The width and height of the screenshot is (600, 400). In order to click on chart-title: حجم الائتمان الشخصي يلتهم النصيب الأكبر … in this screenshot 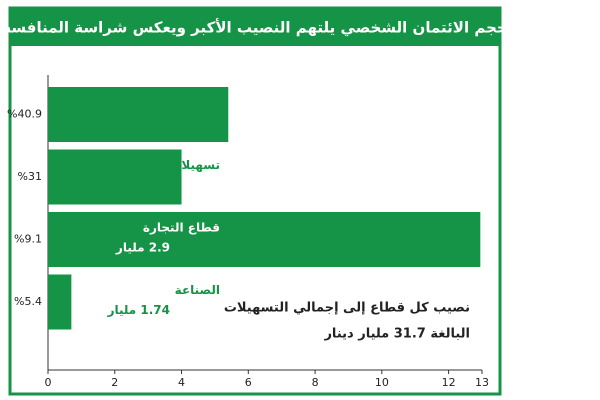, I will do `click(254, 28)`.